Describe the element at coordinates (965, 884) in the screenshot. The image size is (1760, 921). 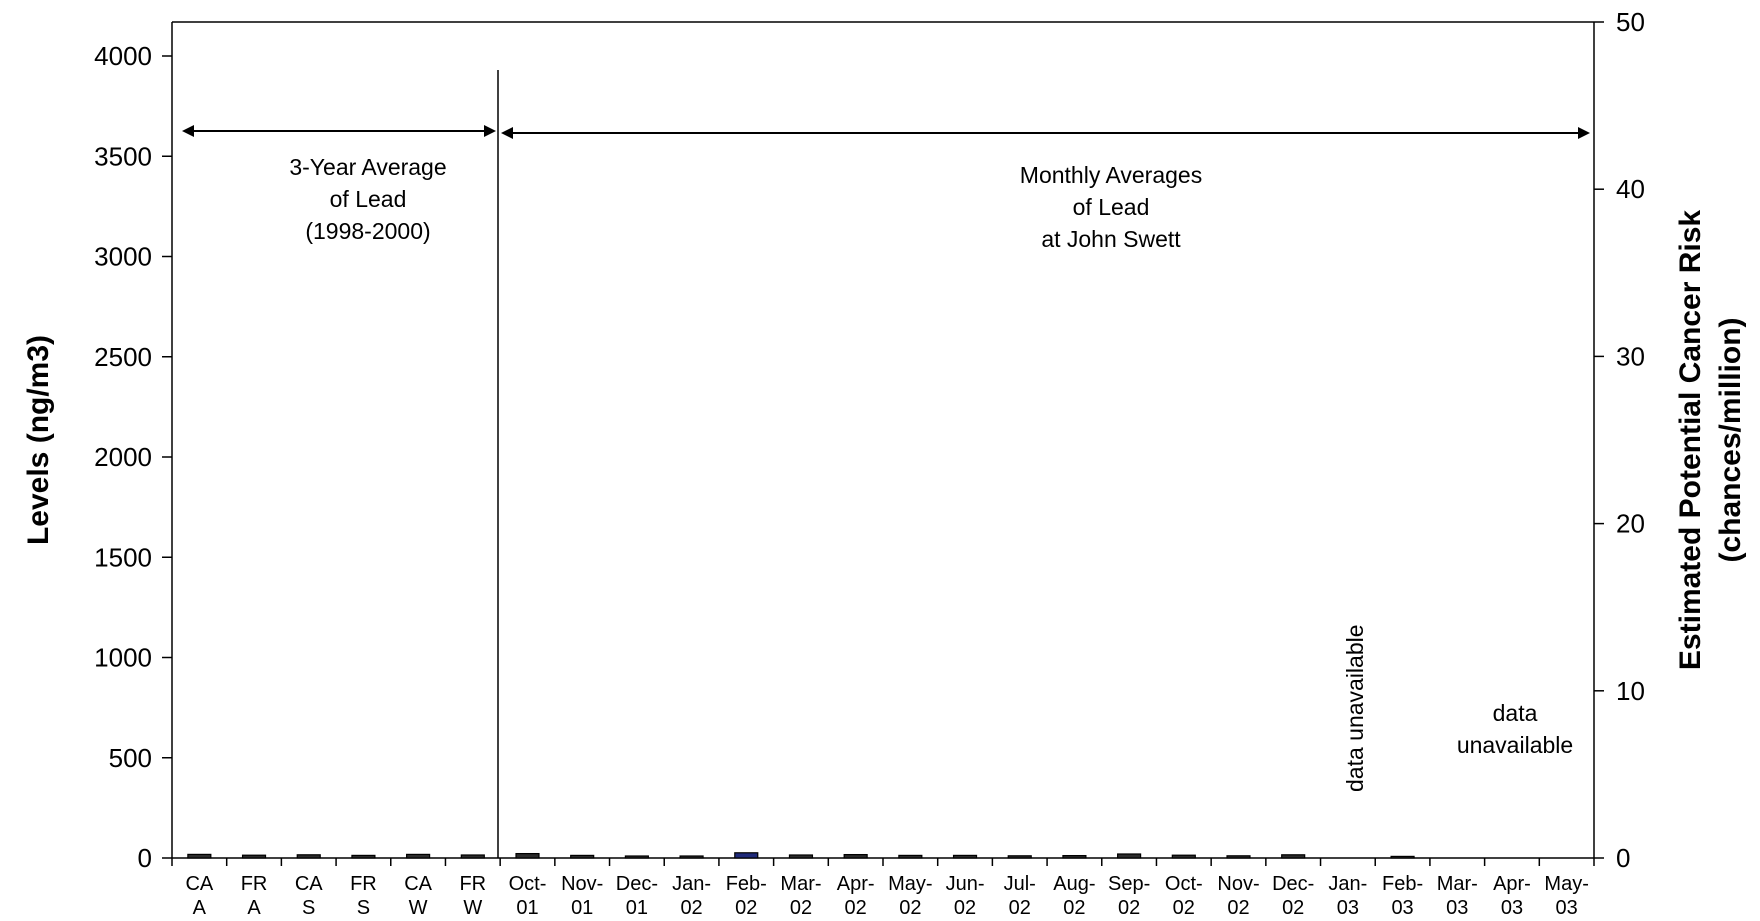
I see `x-tick-label: Jun-` at that location.